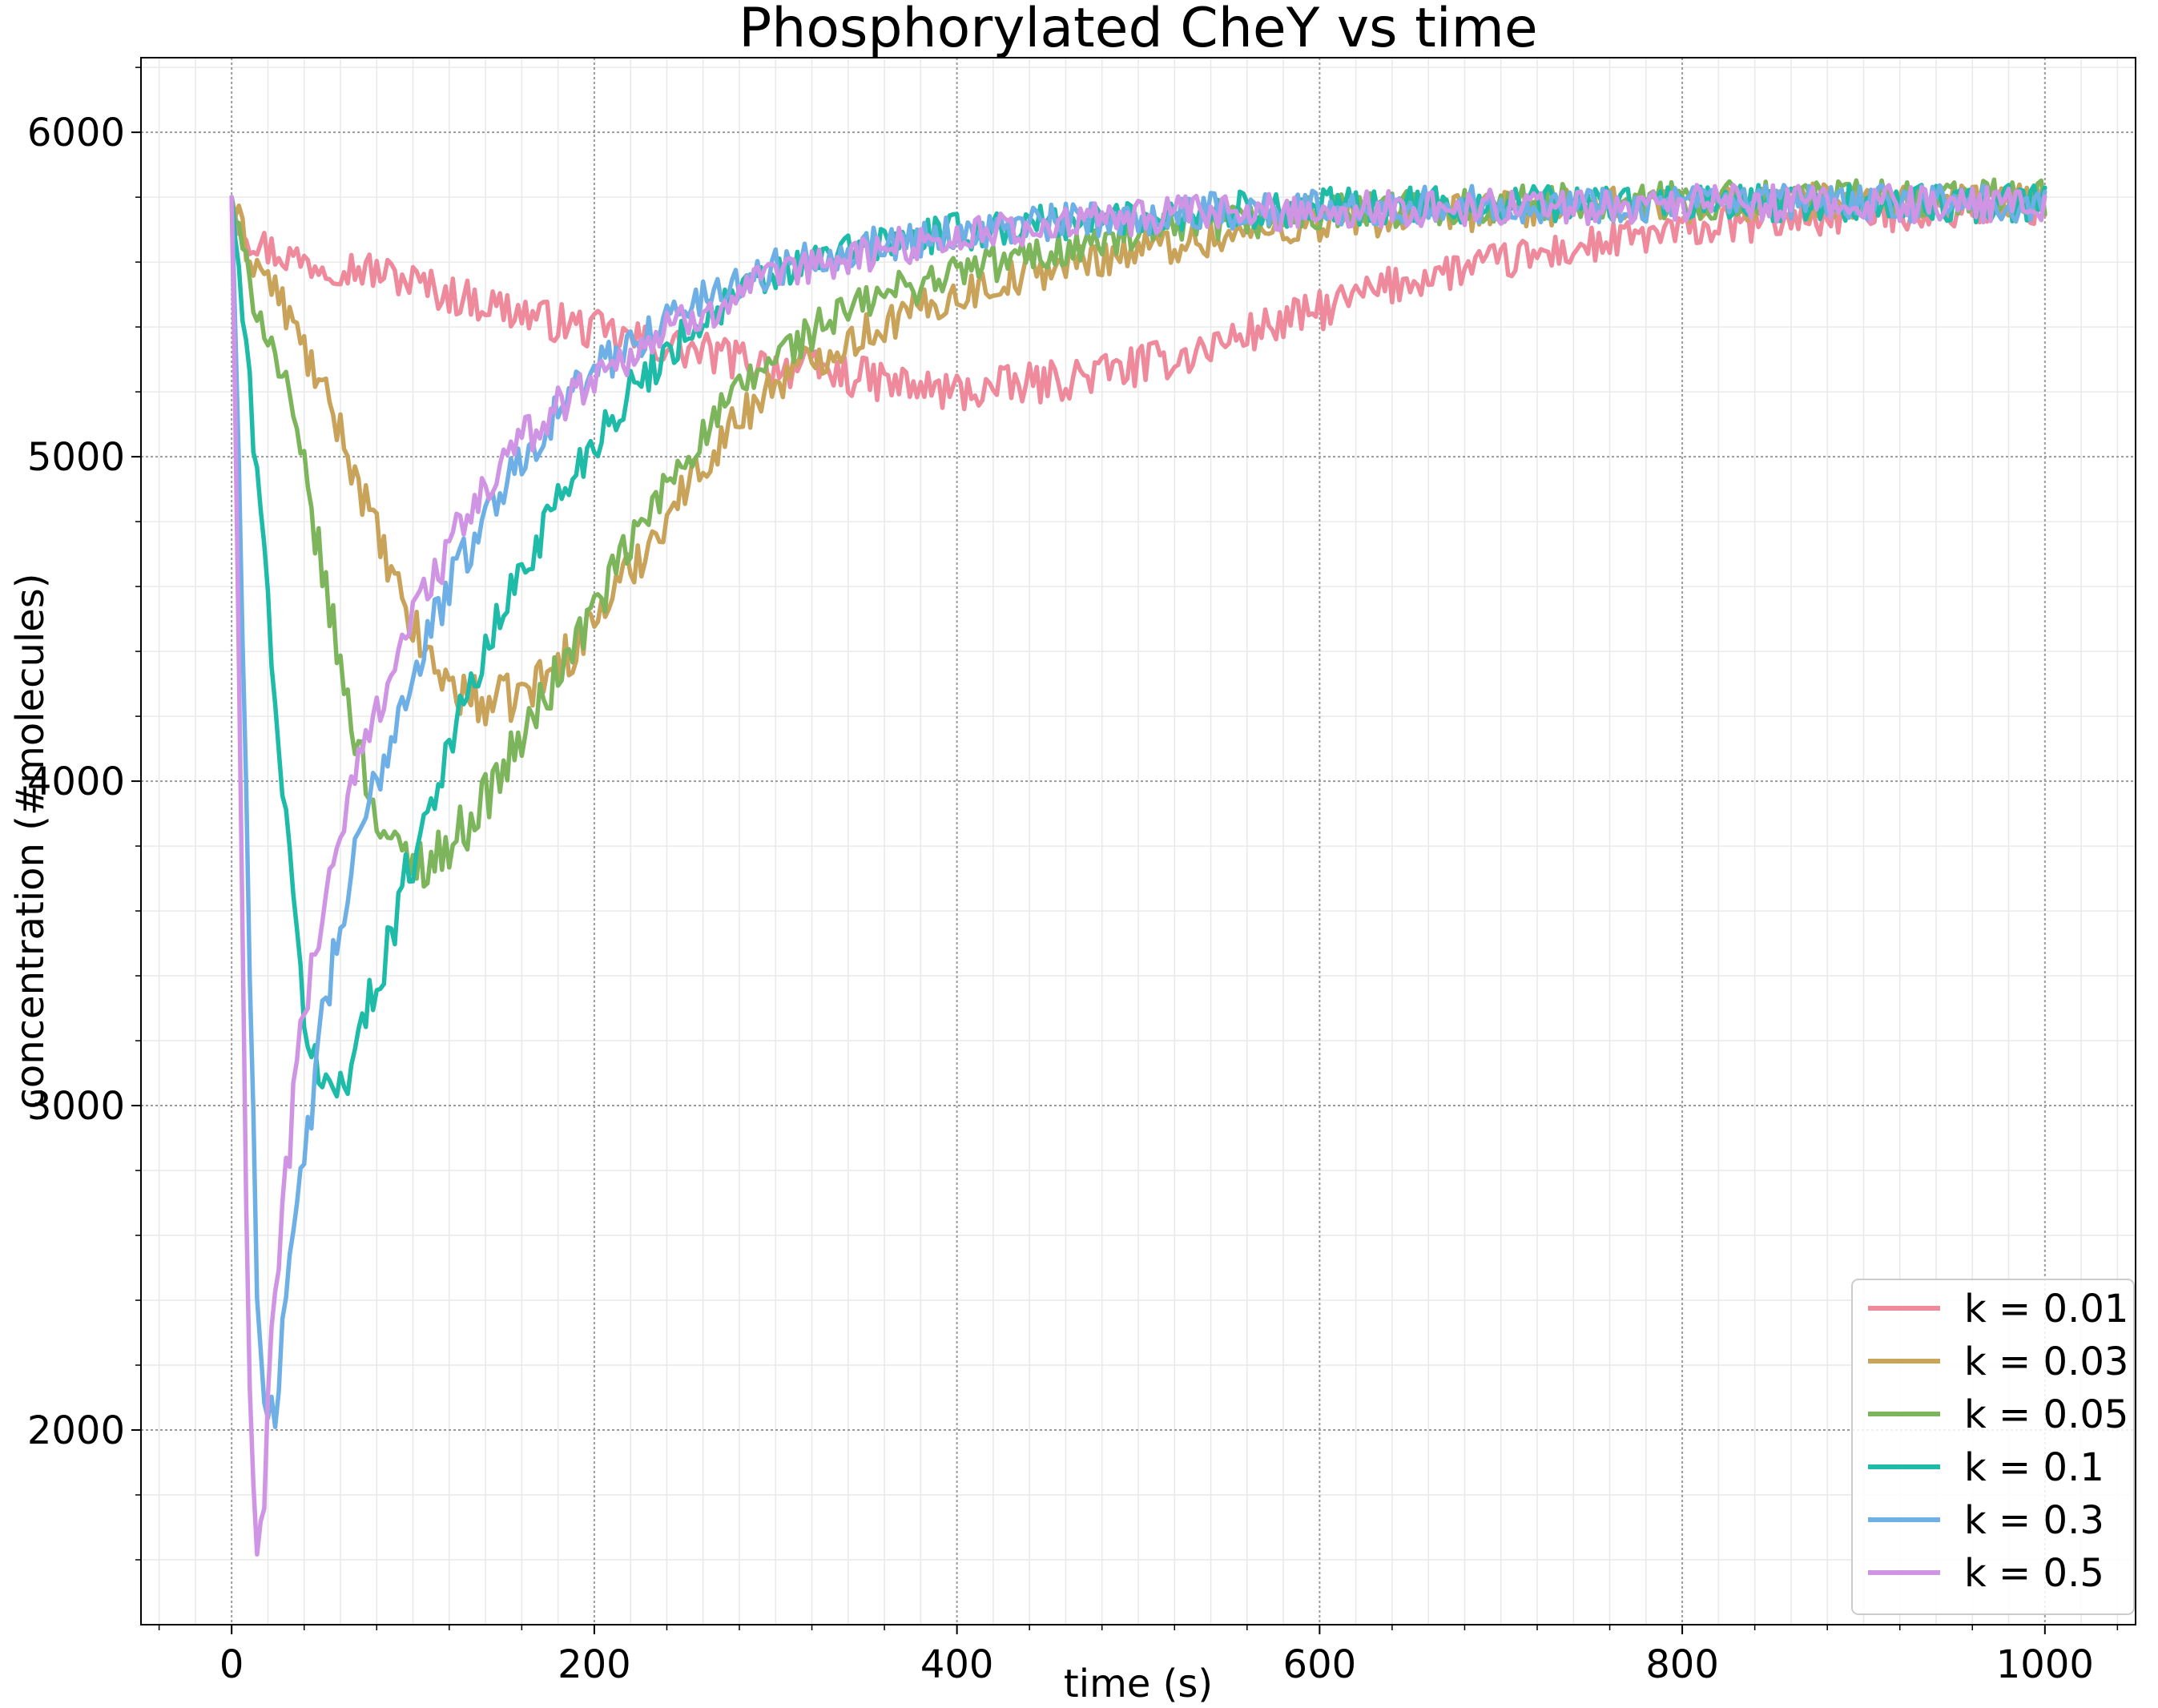  Describe the element at coordinates (2034, 1573) in the screenshot. I see `legend-label: k = 0.5` at that location.